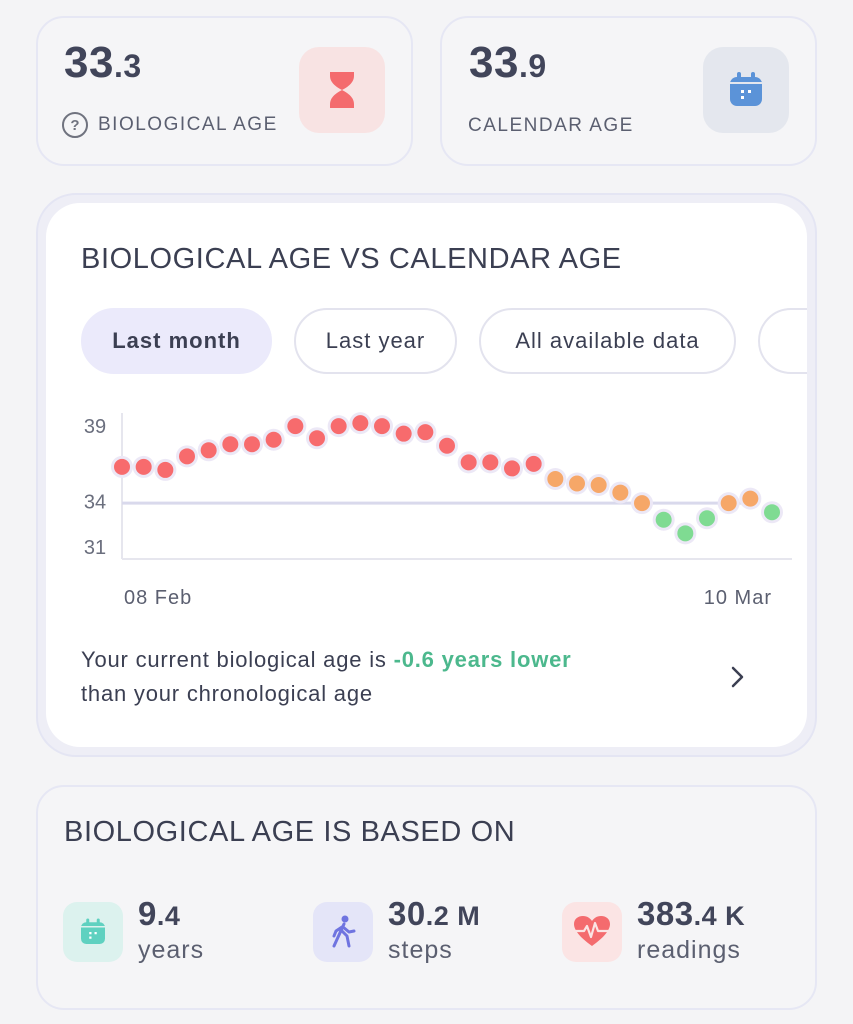  What do you see at coordinates (351, 259) in the screenshot?
I see `chart-section-title: BIOLOGICAL AGE VS CALENDAR AGE` at bounding box center [351, 259].